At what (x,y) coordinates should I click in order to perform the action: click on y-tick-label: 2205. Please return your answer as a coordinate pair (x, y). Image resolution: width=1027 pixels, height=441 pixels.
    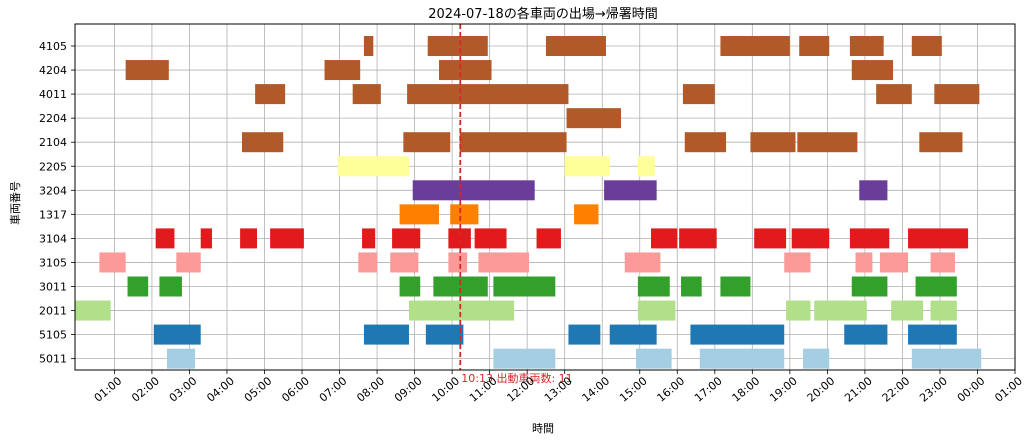
    Looking at the image, I should click on (53, 166).